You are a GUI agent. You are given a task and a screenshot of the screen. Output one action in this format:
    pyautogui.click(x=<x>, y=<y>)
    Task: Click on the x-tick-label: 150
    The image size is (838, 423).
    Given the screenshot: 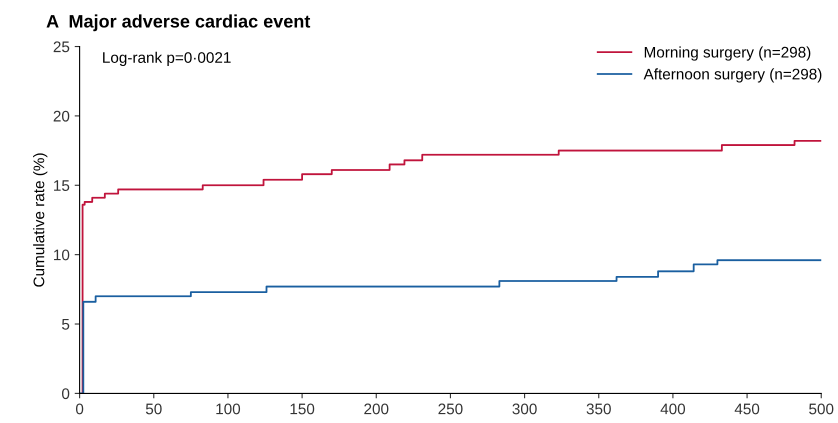 What is the action you would take?
    pyautogui.click(x=302, y=409)
    